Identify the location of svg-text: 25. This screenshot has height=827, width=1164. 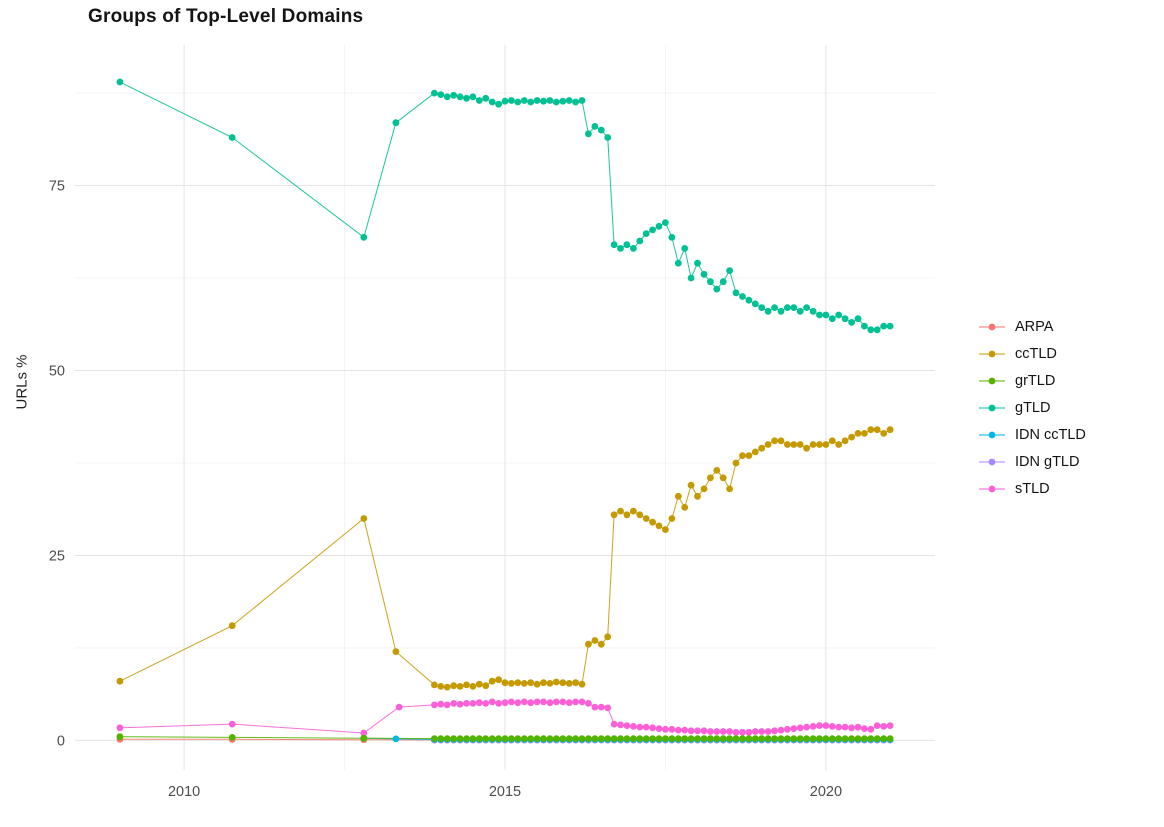
(57, 556).